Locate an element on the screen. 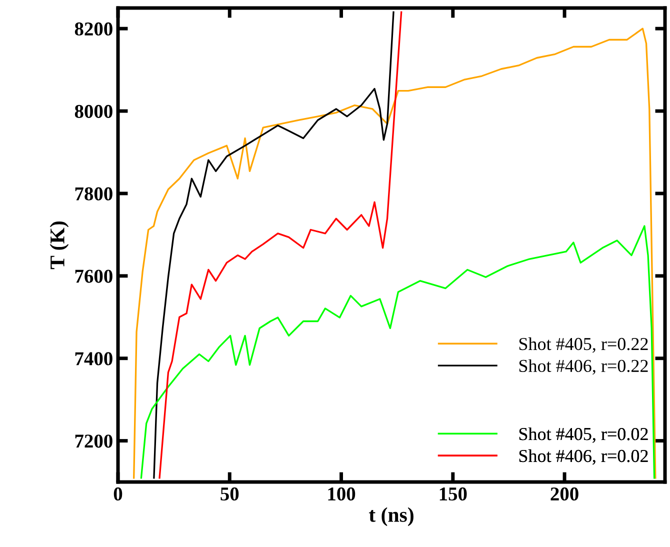 Image resolution: width=670 pixels, height=547 pixels. y-tick-label: 7400 is located at coordinates (93, 359).